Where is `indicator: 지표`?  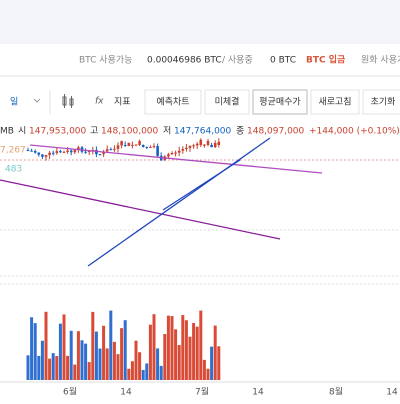
indicator: 지표 is located at coordinates (122, 102).